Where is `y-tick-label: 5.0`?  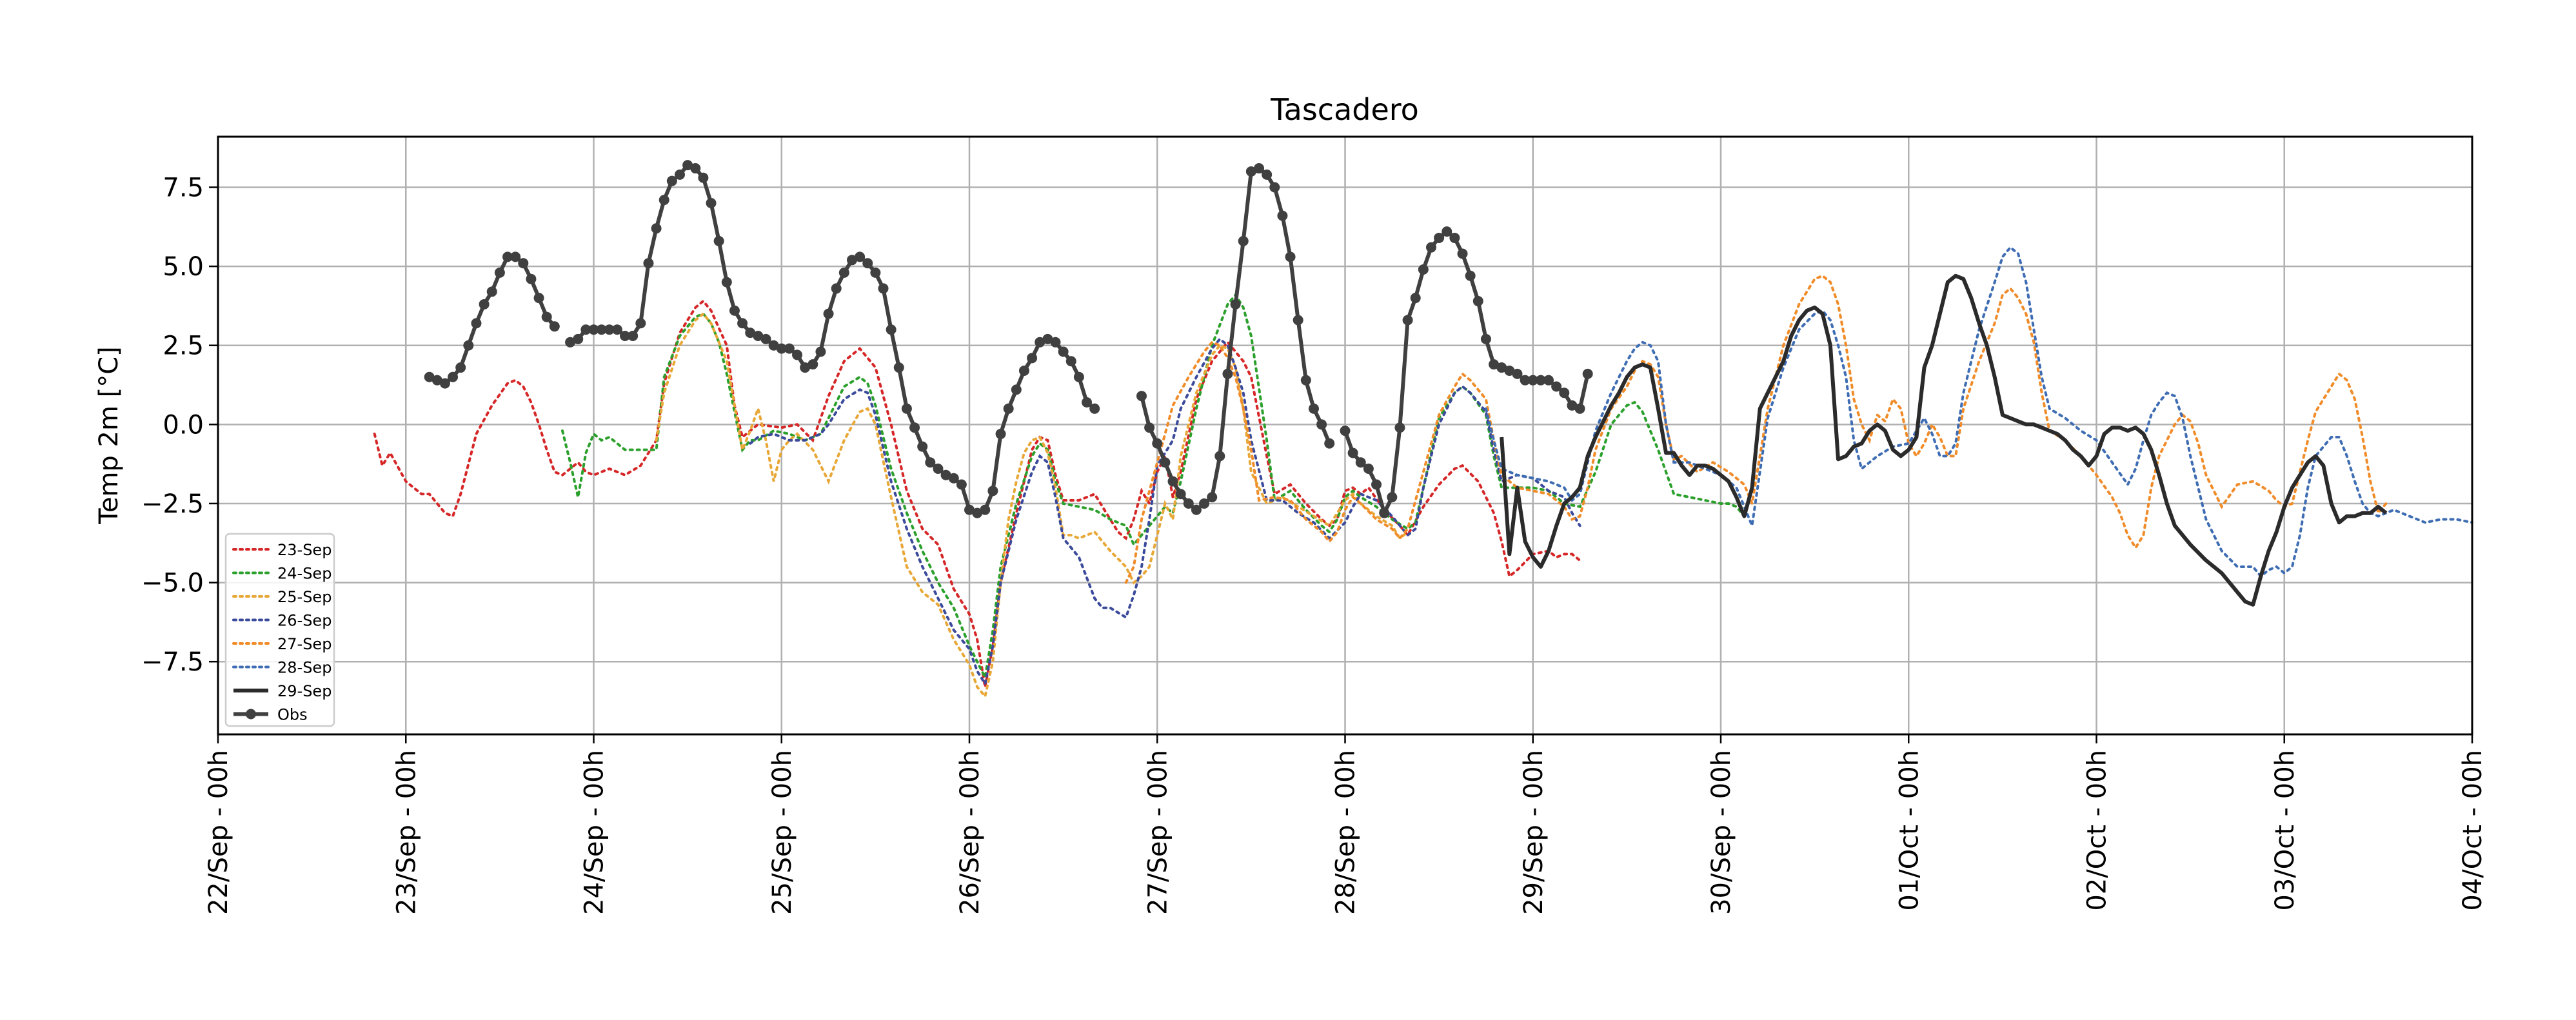 y-tick-label: 5.0 is located at coordinates (183, 267).